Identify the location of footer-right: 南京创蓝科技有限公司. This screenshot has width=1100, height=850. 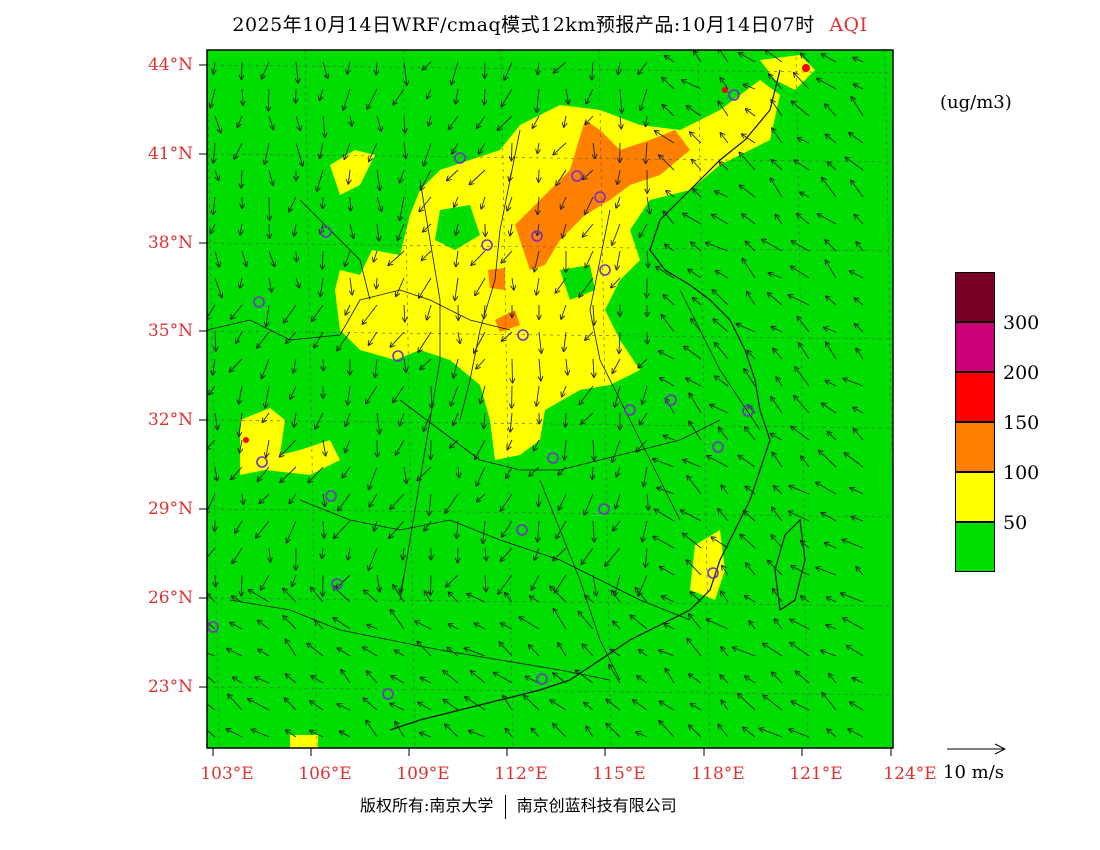
(596, 805).